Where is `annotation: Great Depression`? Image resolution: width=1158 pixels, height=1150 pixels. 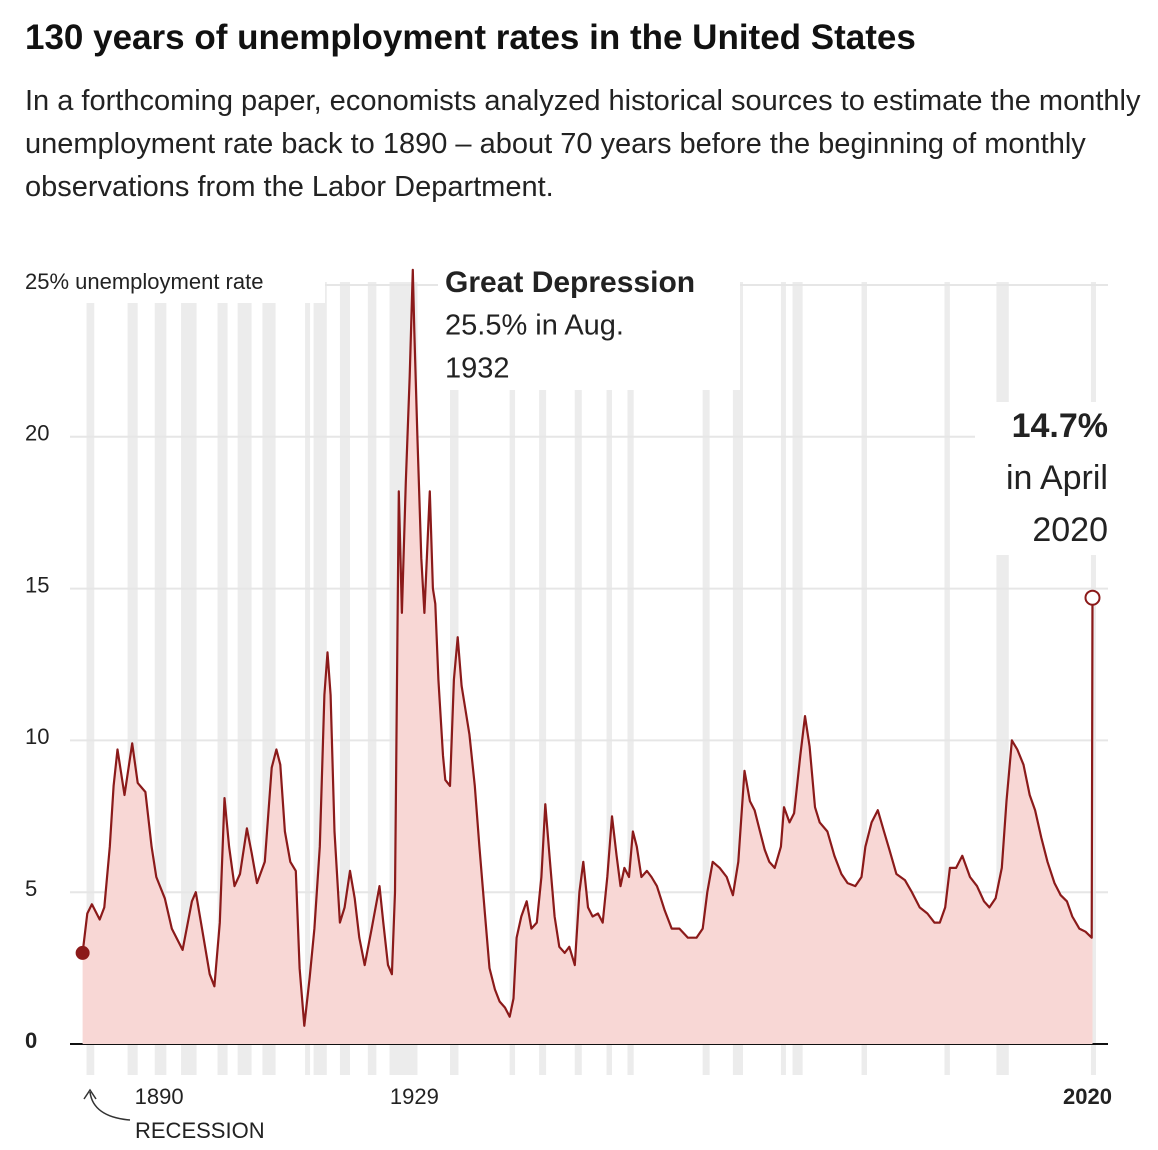 annotation: Great Depression is located at coordinates (570, 282).